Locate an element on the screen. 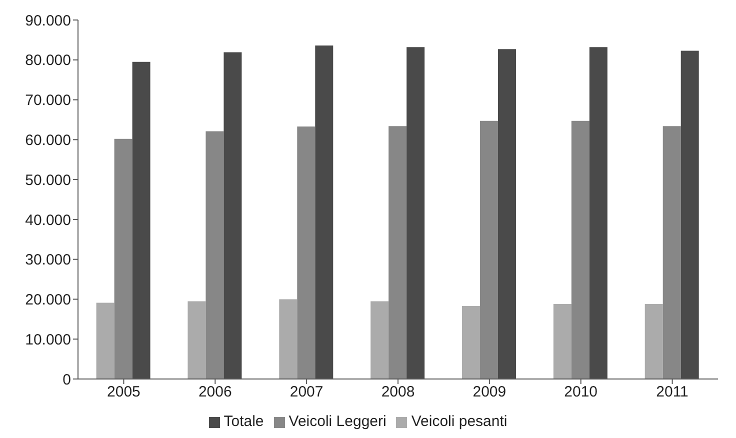  y-tick-label: 30.000 is located at coordinates (48, 260).